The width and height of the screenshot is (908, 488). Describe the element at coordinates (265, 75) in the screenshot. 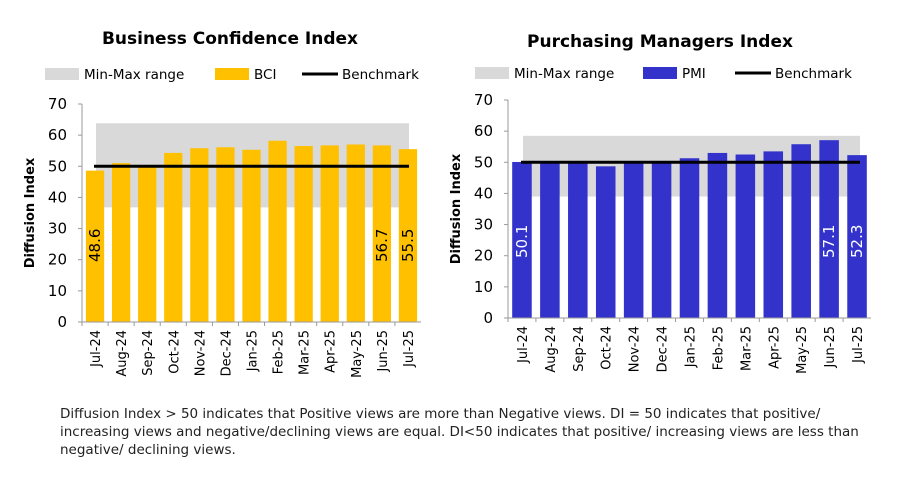

I see `legend-label-series: BCI` at that location.